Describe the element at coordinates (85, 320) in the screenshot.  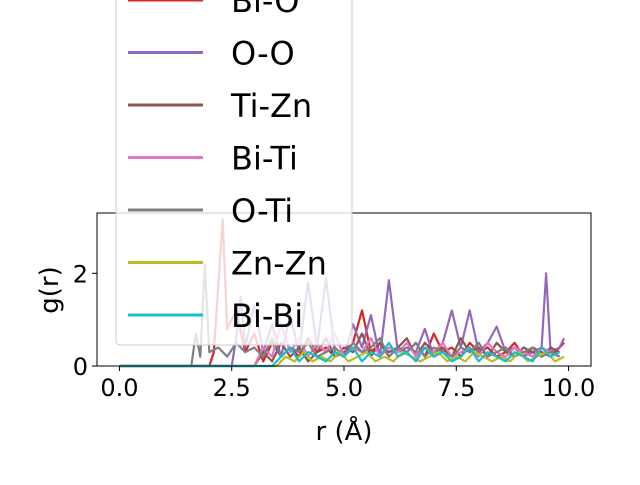
I see `y-axis-ticks: 02` at that location.